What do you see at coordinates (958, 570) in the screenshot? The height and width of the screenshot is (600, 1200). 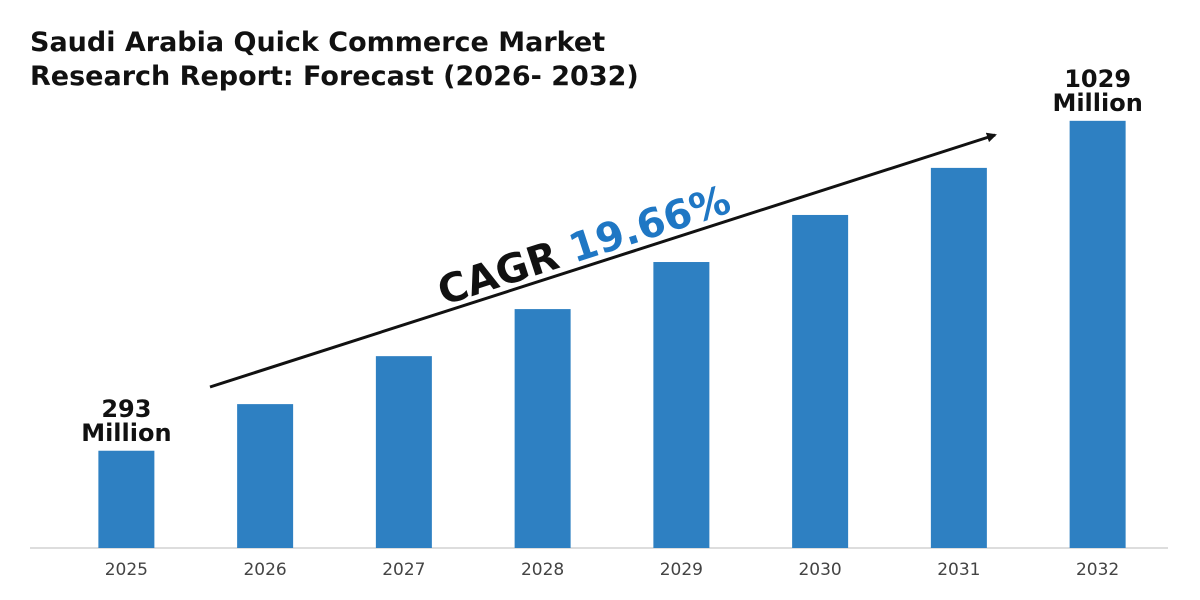 I see `x-tick-label: 2031` at bounding box center [958, 570].